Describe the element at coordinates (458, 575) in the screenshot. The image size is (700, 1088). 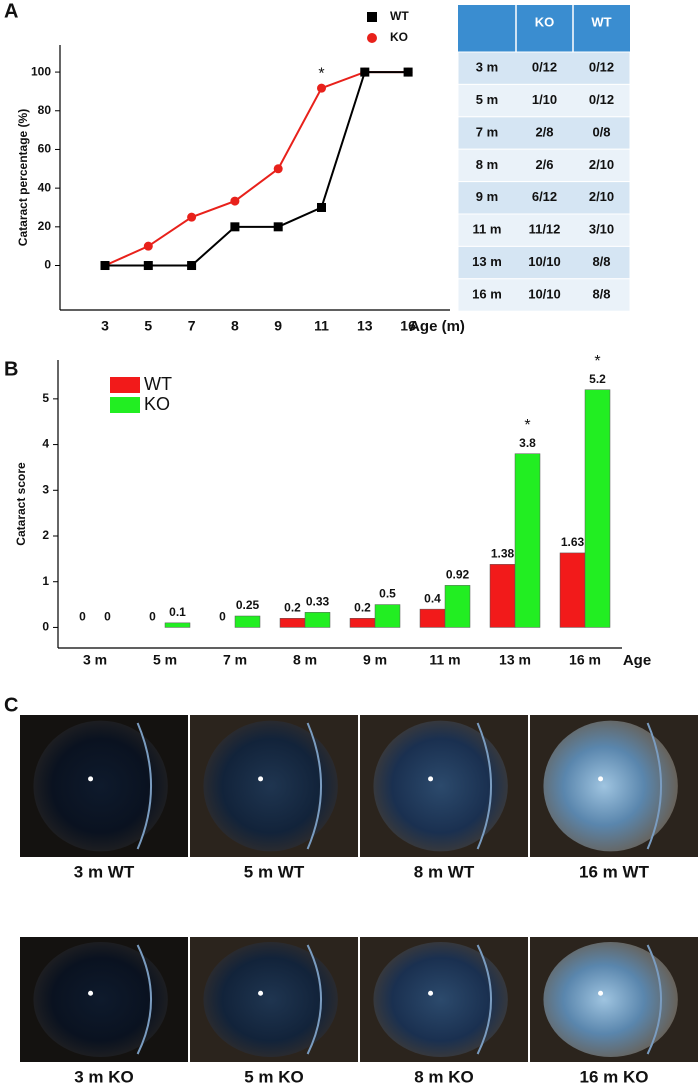
I see `value-label: 0.92` at that location.